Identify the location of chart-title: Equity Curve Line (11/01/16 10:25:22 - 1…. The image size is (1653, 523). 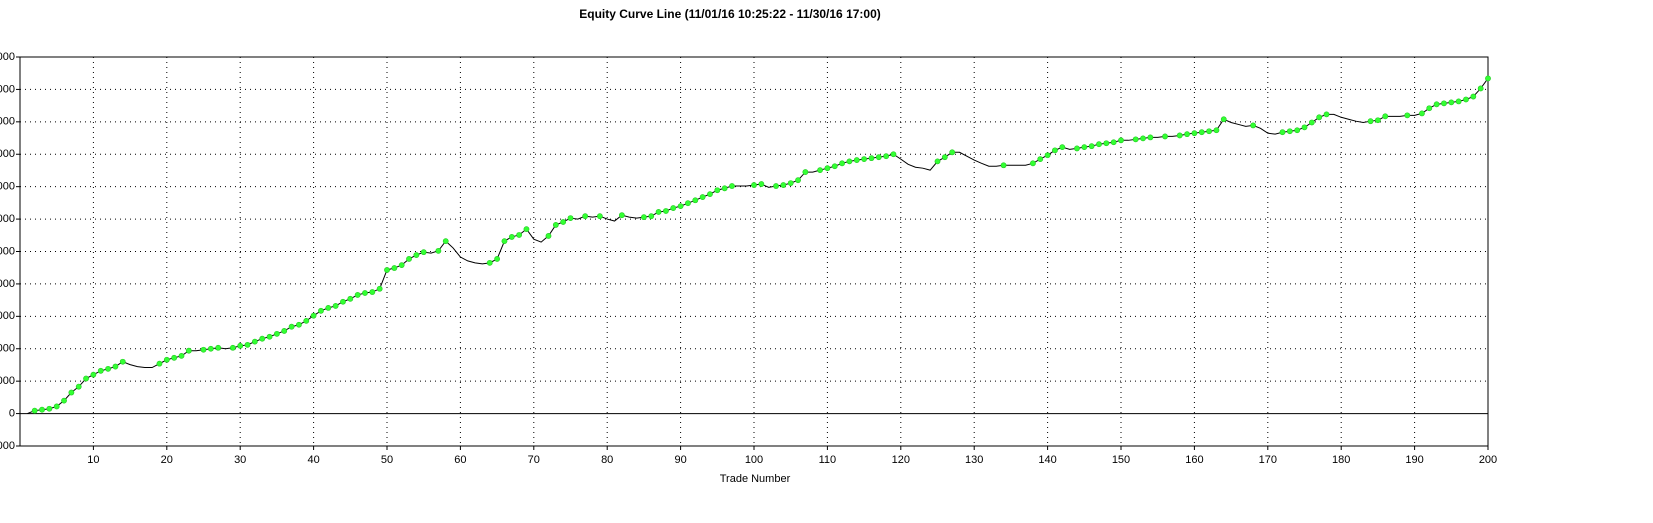
(730, 14).